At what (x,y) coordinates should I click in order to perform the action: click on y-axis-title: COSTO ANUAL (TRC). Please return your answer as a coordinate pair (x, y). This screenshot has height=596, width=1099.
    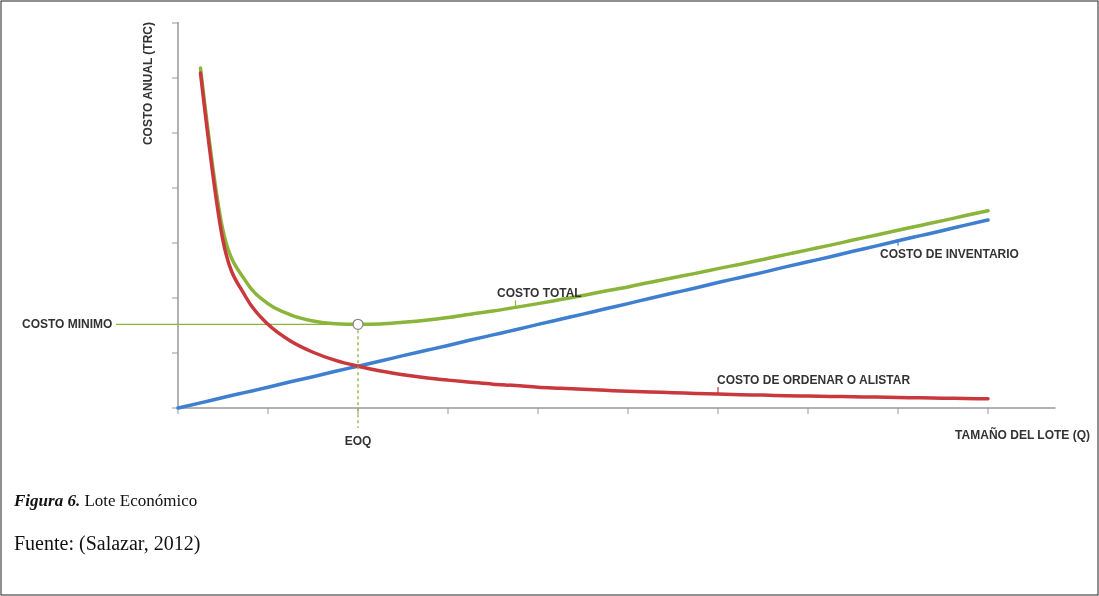
    Looking at the image, I should click on (148, 84).